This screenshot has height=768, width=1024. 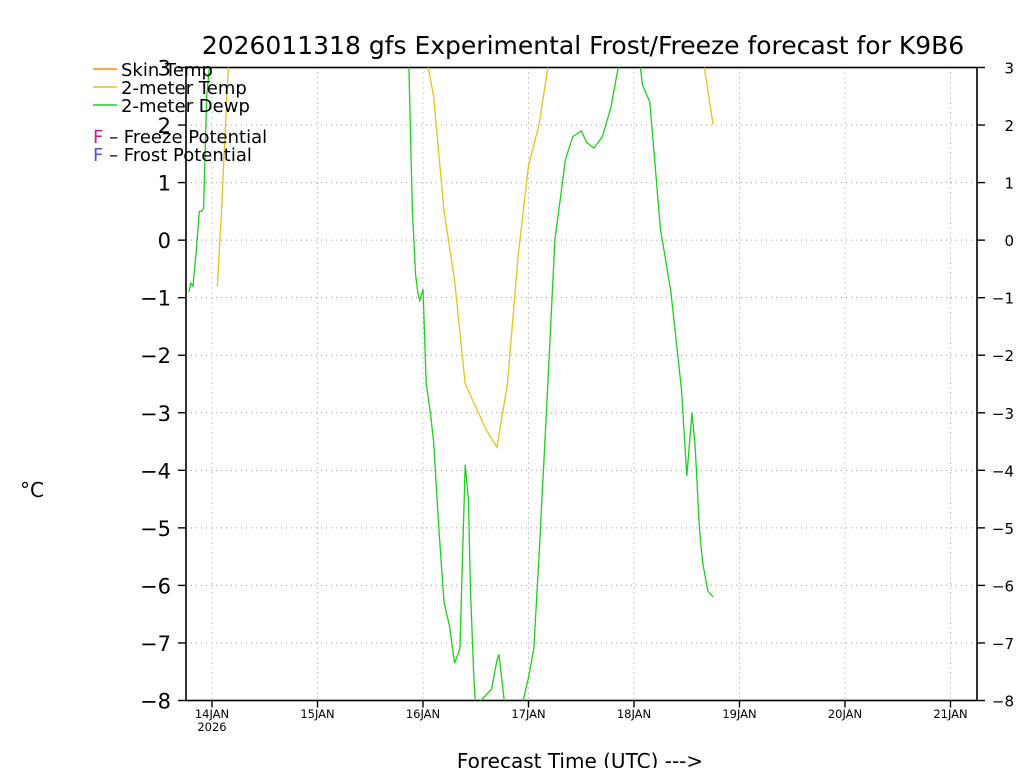 What do you see at coordinates (950, 714) in the screenshot?
I see `x-tick-label: 21JAN` at bounding box center [950, 714].